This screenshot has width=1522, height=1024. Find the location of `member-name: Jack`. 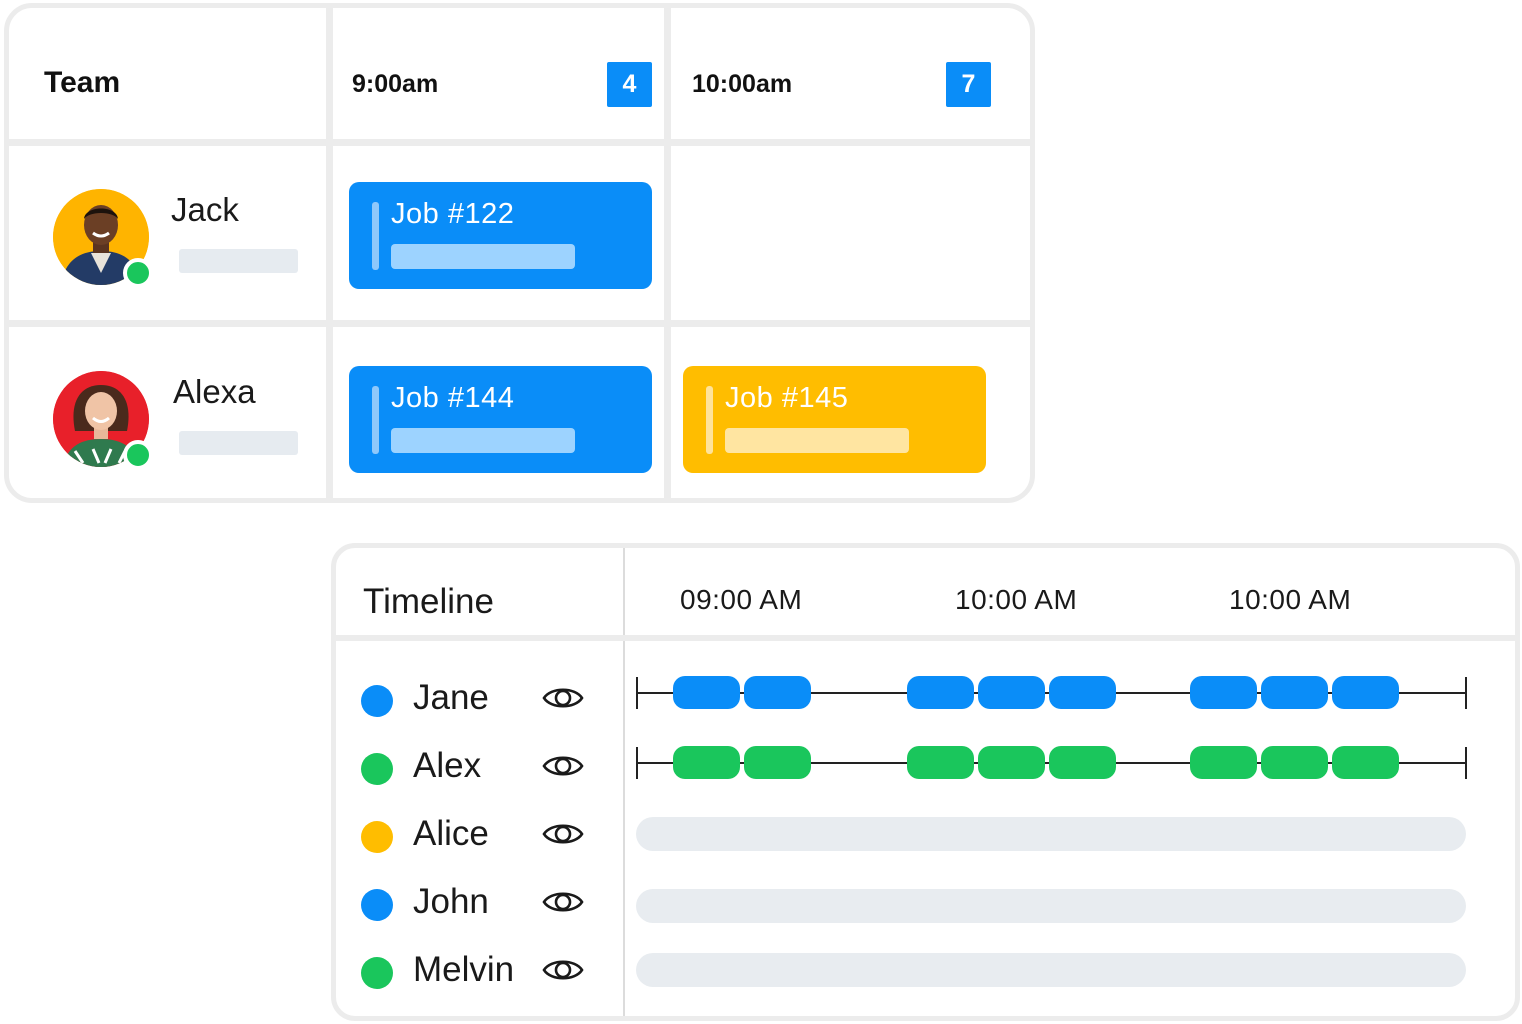

member-name: Jack is located at coordinates (205, 209).